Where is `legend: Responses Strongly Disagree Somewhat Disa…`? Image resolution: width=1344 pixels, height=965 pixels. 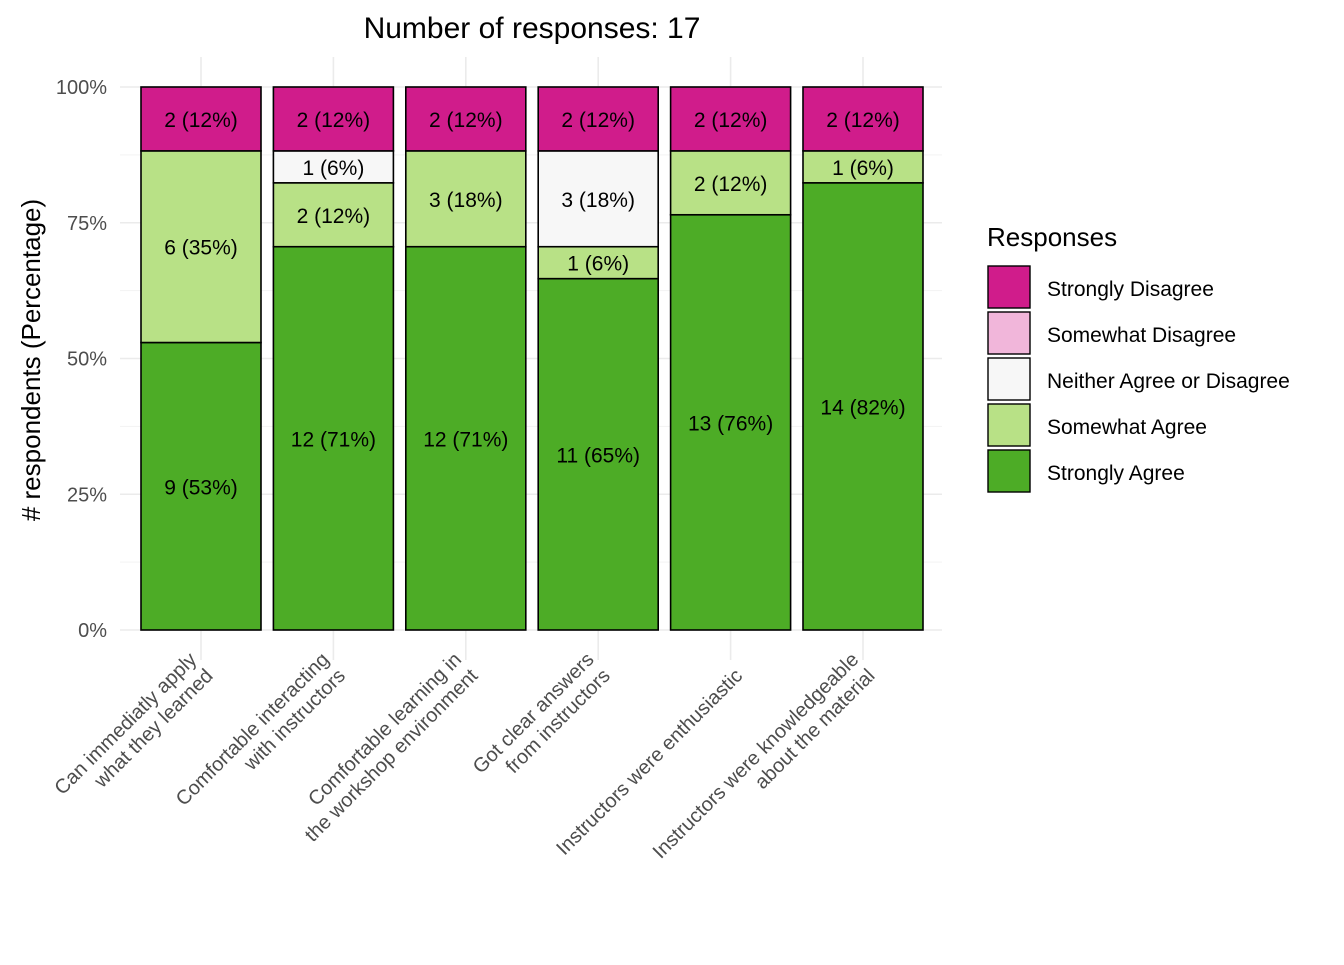
legend: Responses Strongly Disagree Somewhat Disa… is located at coordinates (1138, 357).